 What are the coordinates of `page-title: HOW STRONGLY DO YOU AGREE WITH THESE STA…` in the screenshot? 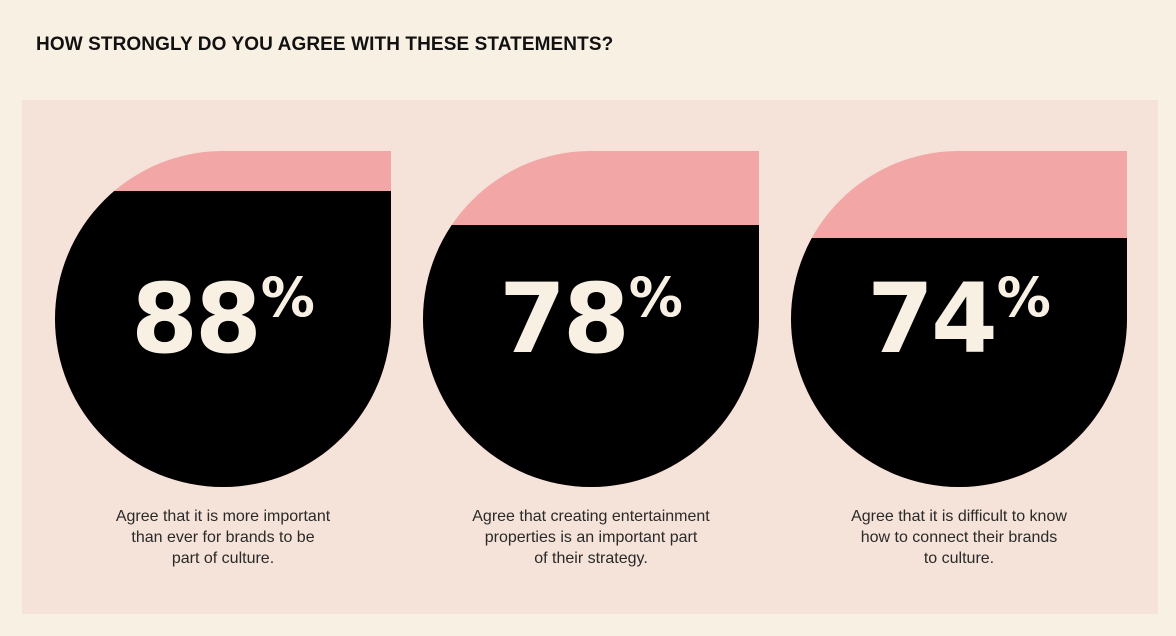 It's located at (325, 44).